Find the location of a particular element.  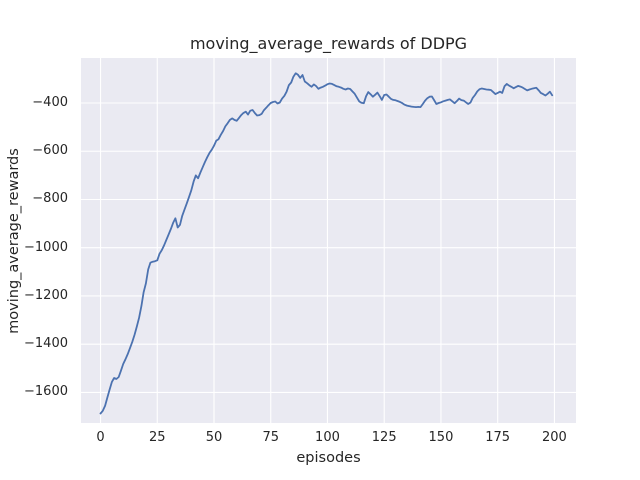

y-tick-label: −400 is located at coordinates (50, 102).